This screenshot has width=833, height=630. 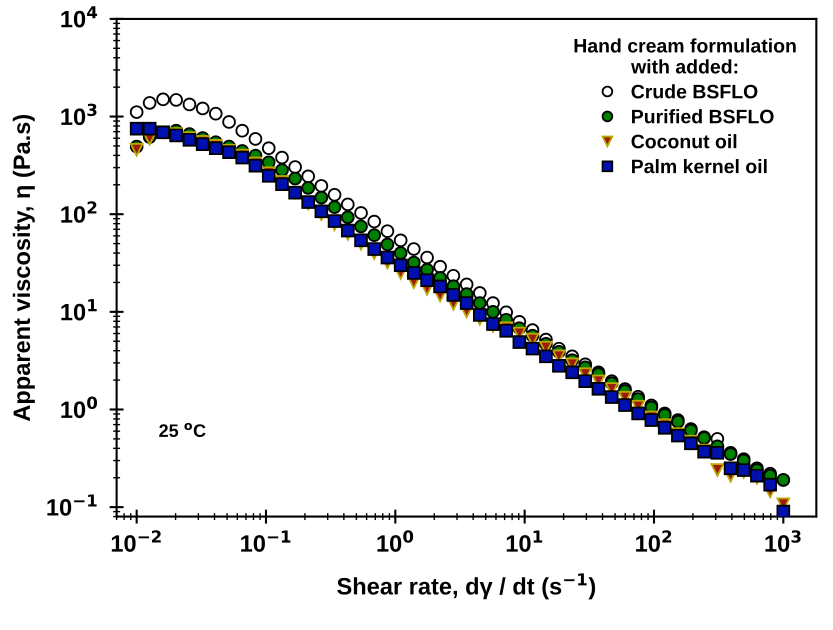 I want to click on legend-label: Crude BSFLO, so click(x=695, y=91).